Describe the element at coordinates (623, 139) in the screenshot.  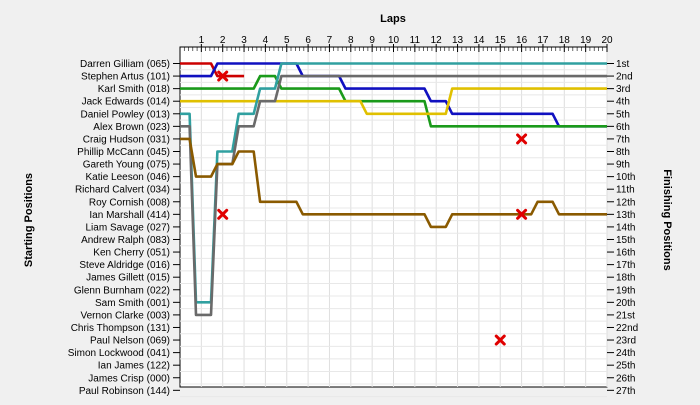
I see `finishing-label: 7th` at that location.